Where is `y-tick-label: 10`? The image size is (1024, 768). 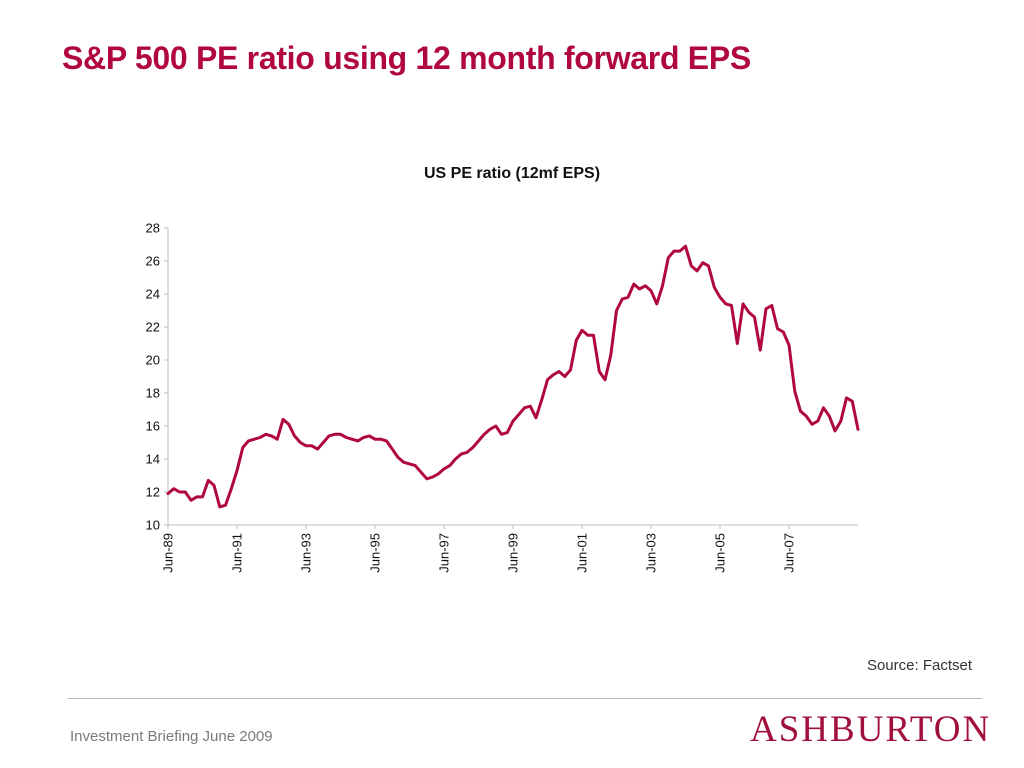 y-tick-label: 10 is located at coordinates (153, 525).